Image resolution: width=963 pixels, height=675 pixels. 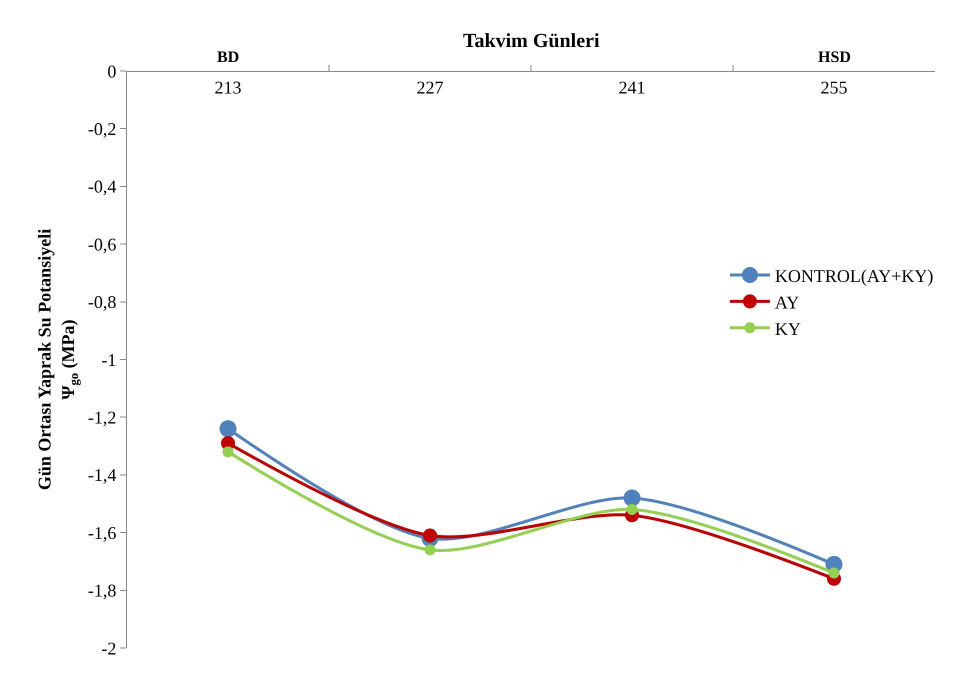 What do you see at coordinates (108, 360) in the screenshot?
I see `y-tick-label: -1` at bounding box center [108, 360].